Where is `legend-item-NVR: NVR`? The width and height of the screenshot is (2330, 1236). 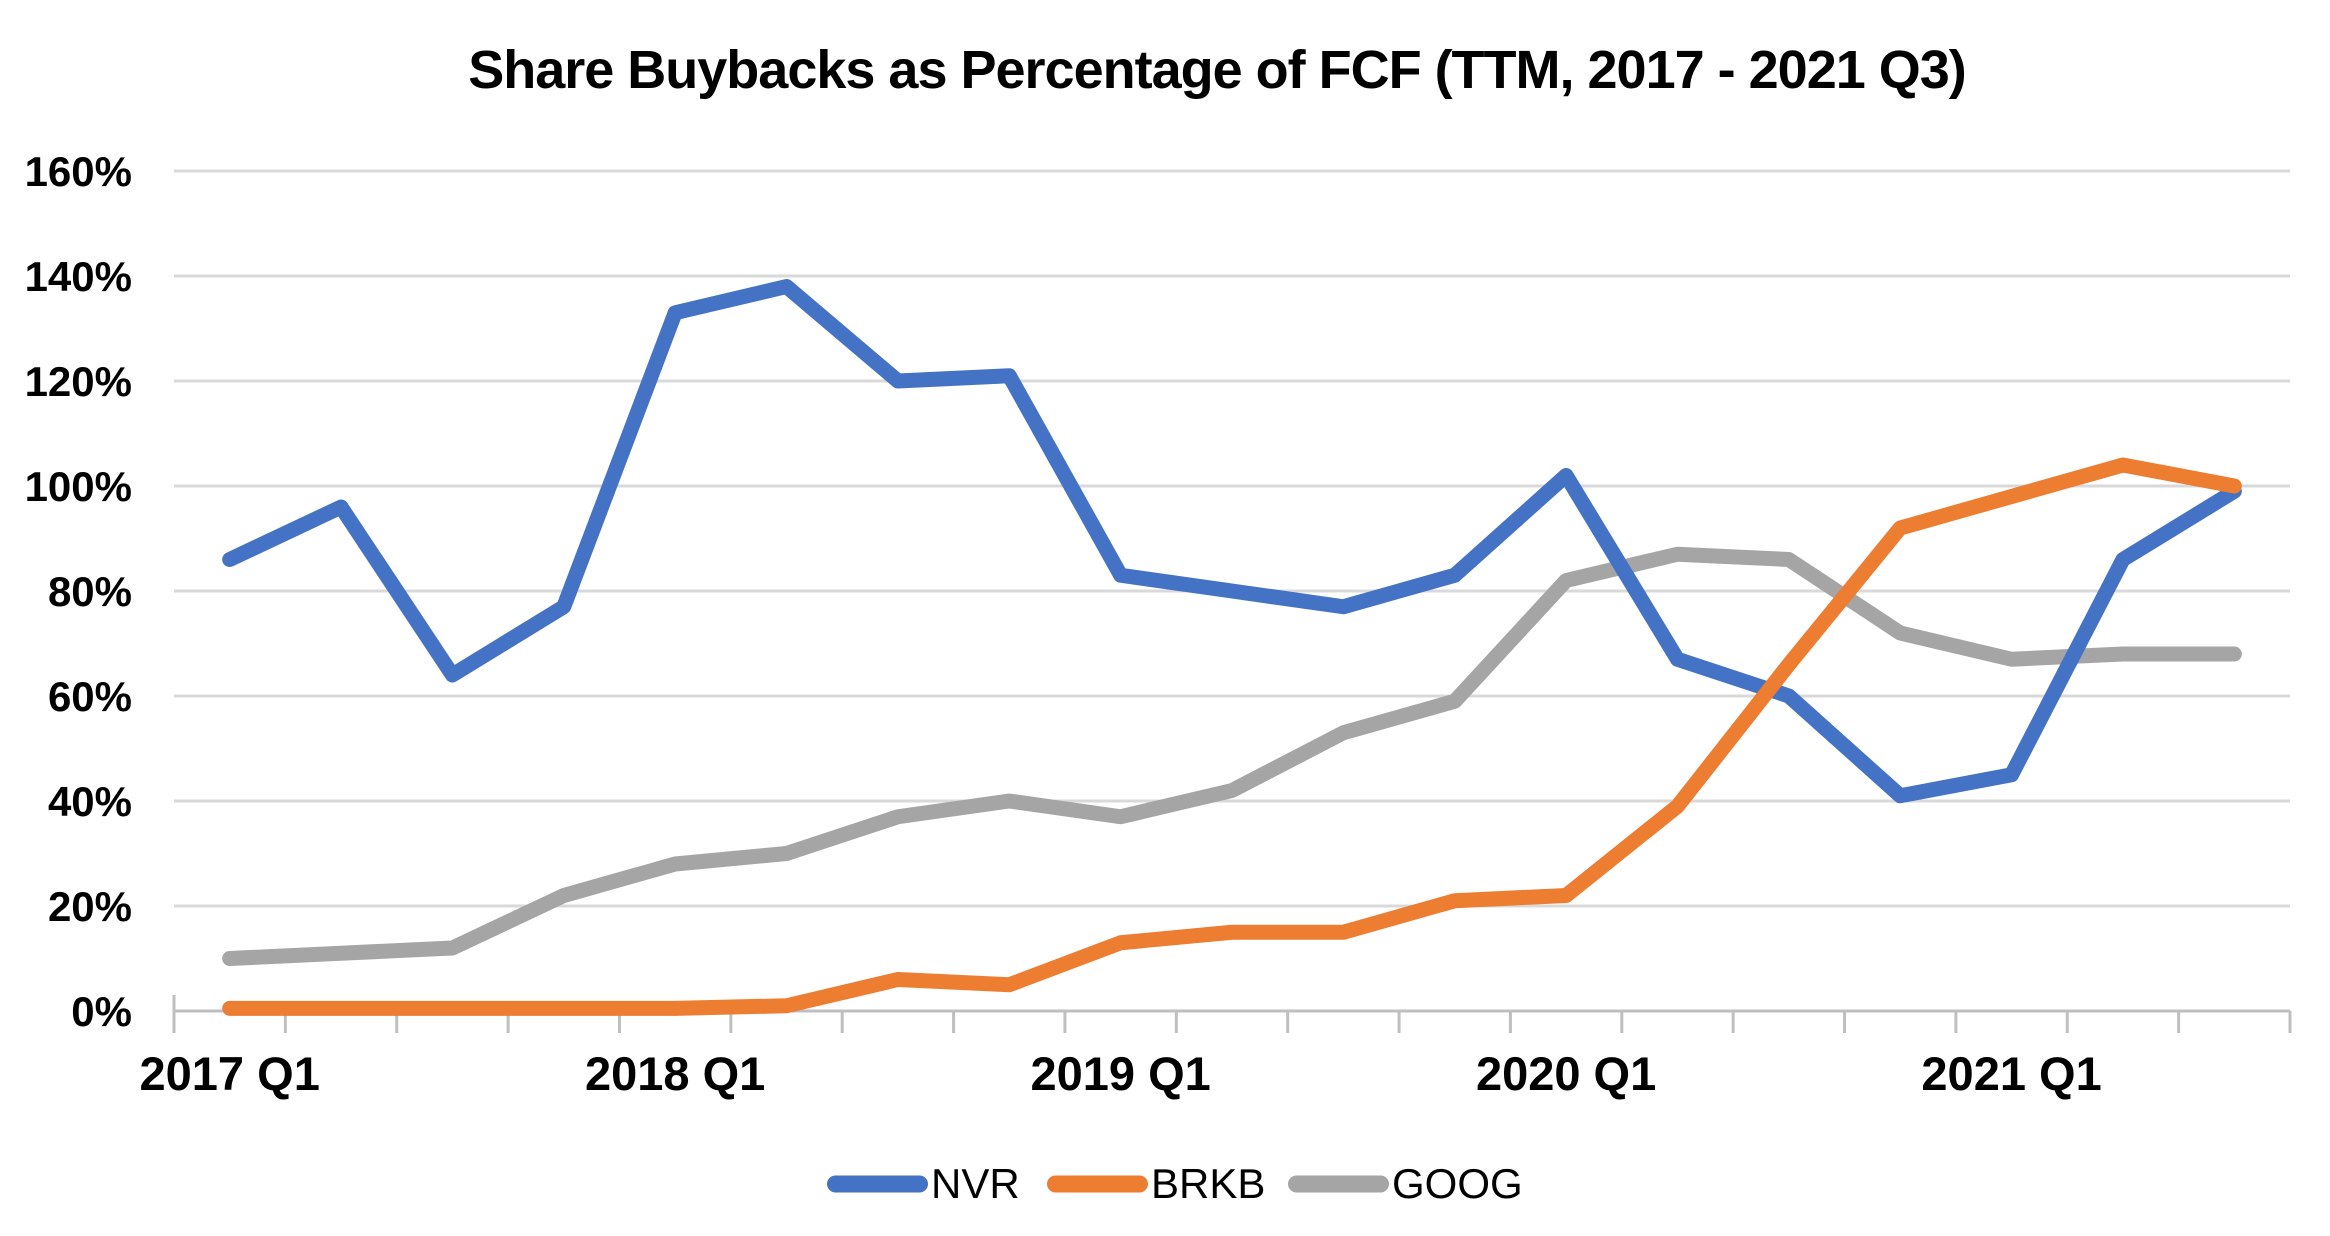
legend-item-NVR: NVR is located at coordinates (923, 1183).